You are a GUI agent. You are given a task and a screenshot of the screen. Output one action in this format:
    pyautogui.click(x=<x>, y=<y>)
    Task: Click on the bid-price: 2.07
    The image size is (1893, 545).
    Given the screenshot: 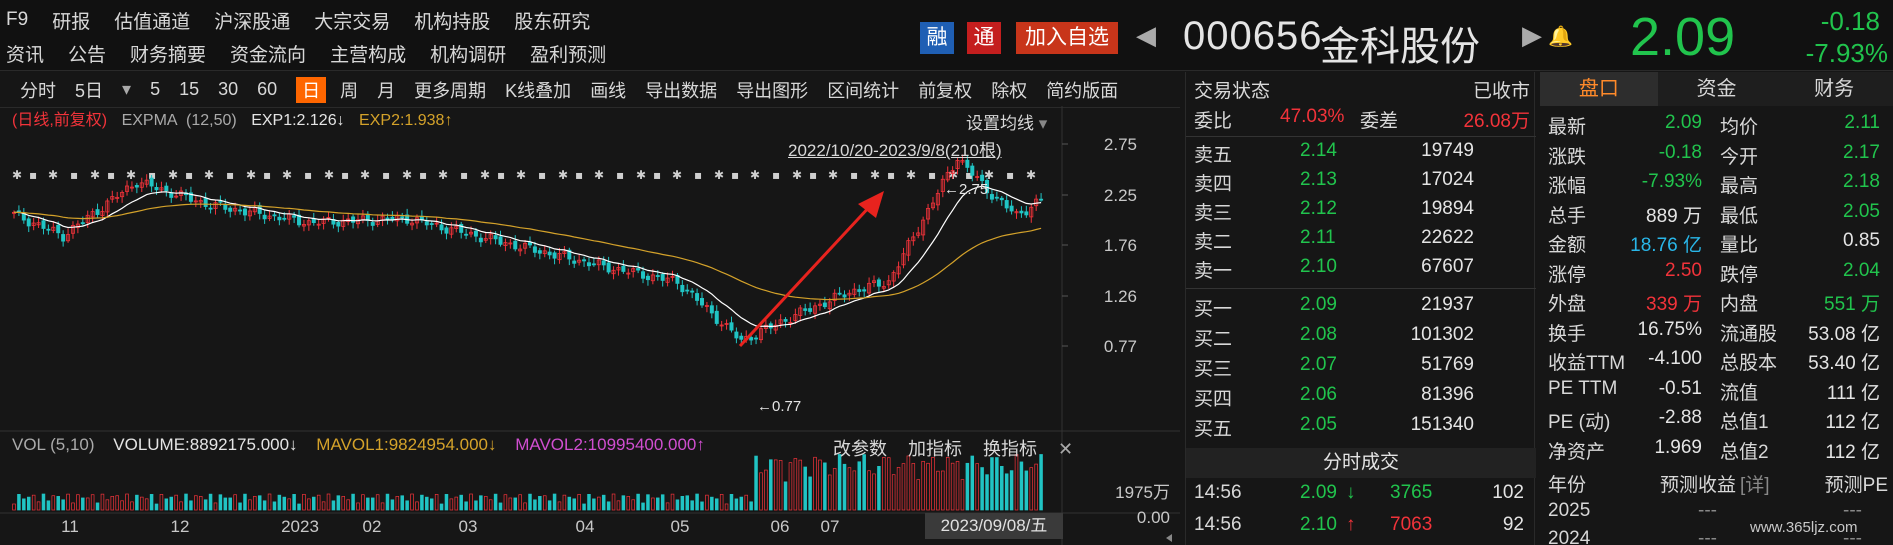 What is the action you would take?
    pyautogui.click(x=1318, y=364)
    